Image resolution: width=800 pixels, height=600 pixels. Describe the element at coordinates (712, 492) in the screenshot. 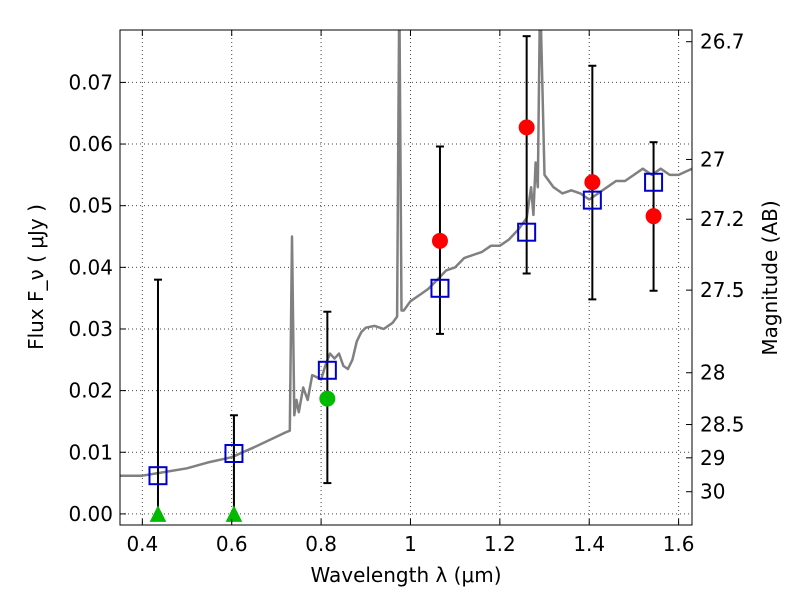

I see `right-axis-tick-label: 30` at that location.